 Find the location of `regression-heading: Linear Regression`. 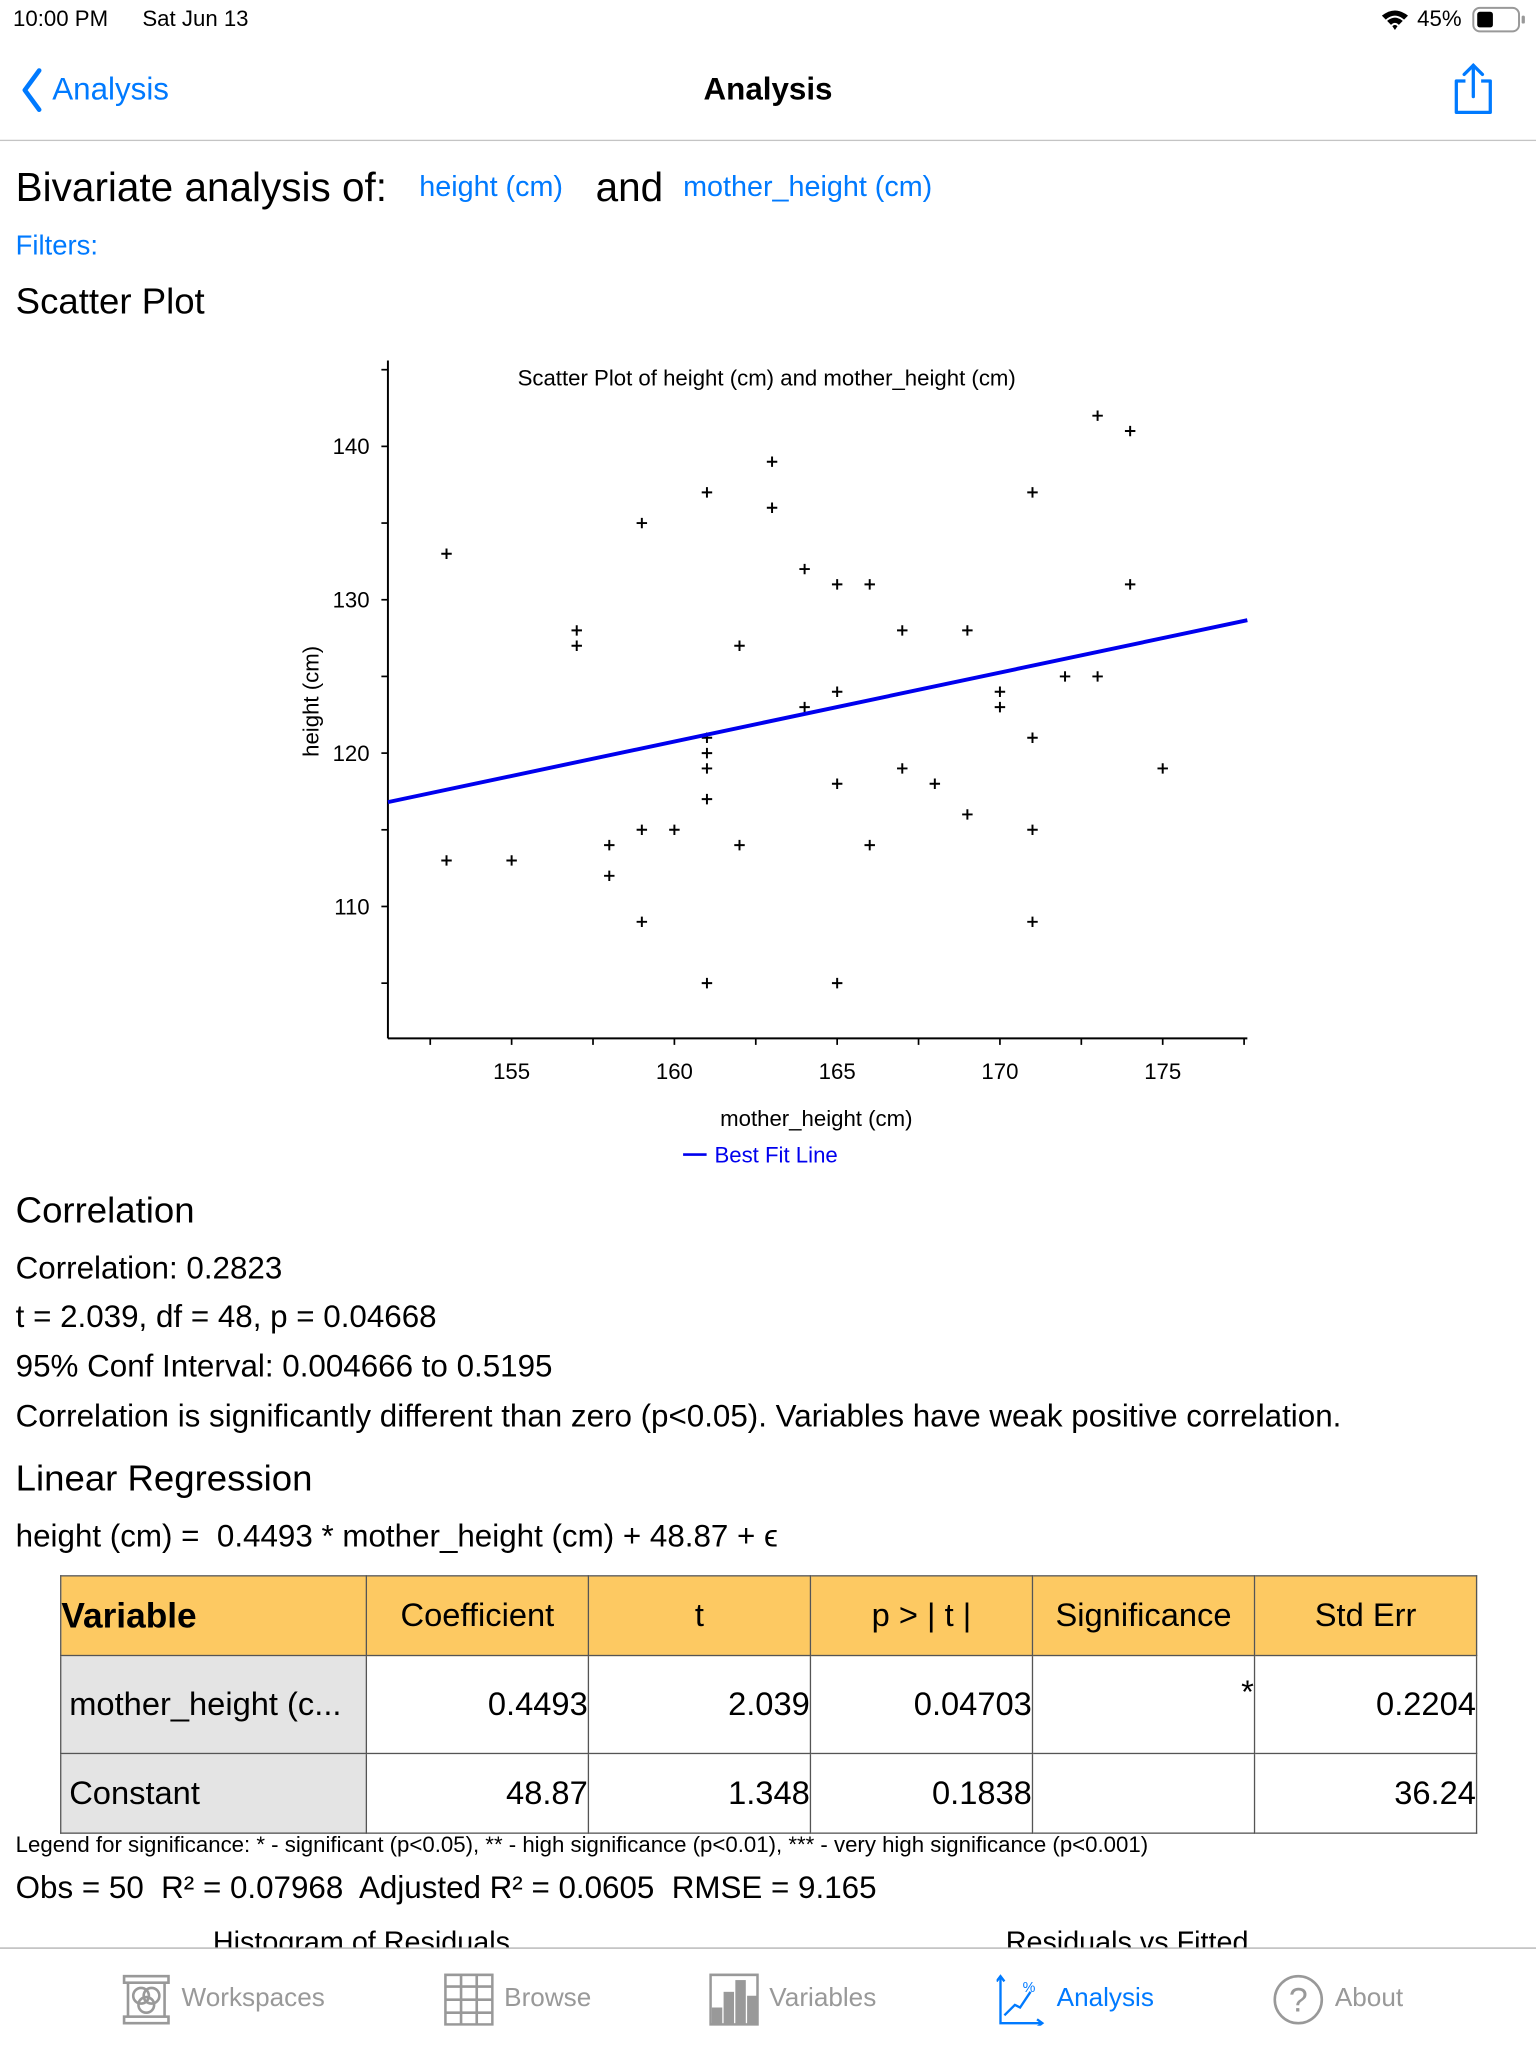

regression-heading: Linear Regression is located at coordinates (164, 1478).